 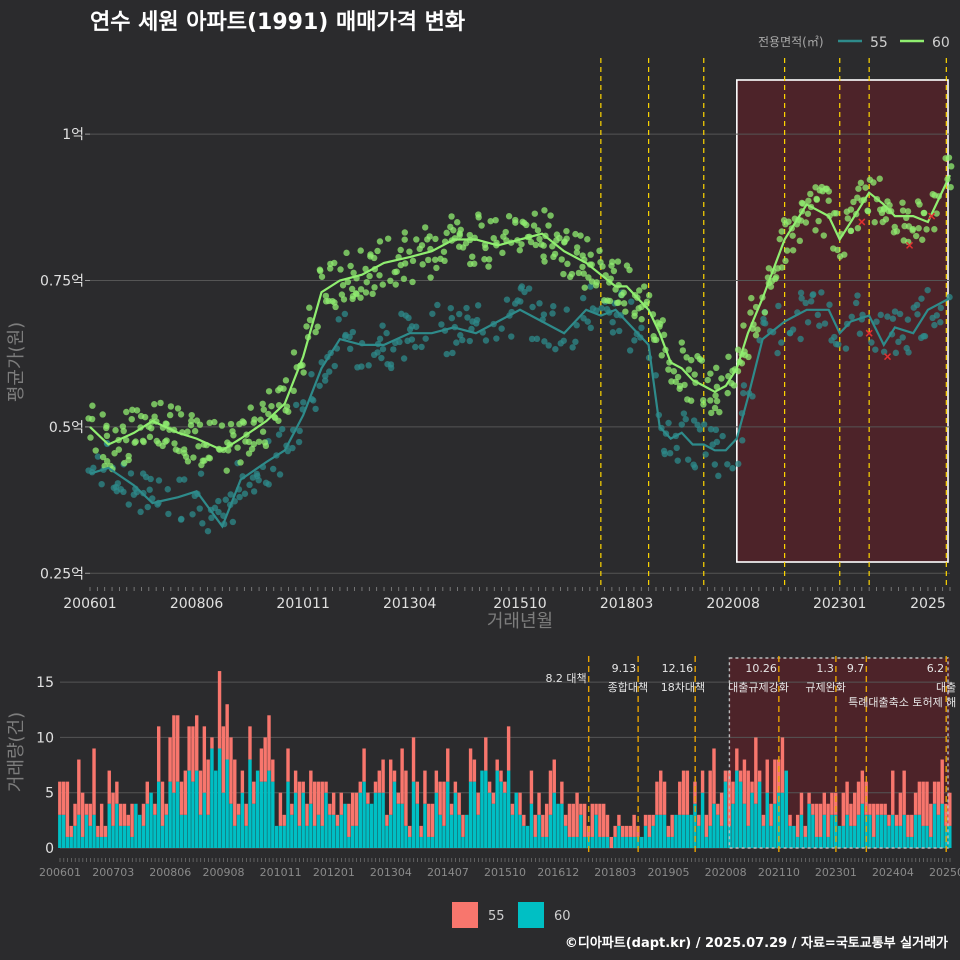 What do you see at coordinates (49, 849) in the screenshot?
I see `volume-y-tick-label: 0` at bounding box center [49, 849].